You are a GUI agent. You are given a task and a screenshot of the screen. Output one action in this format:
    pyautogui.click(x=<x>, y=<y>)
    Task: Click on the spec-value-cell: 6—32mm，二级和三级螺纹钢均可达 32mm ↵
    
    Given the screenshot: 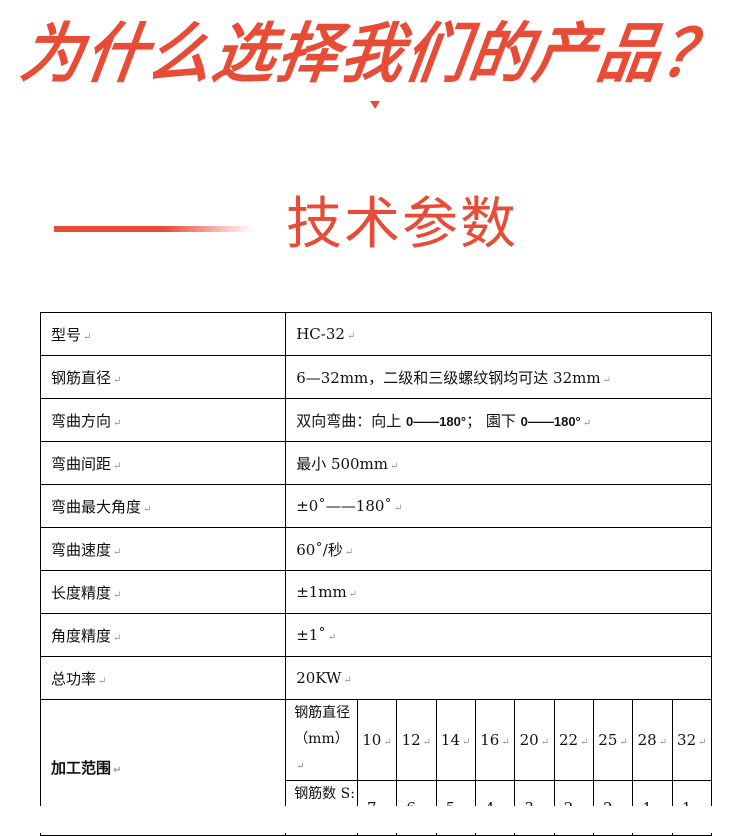 What is the action you would take?
    pyautogui.click(x=498, y=377)
    